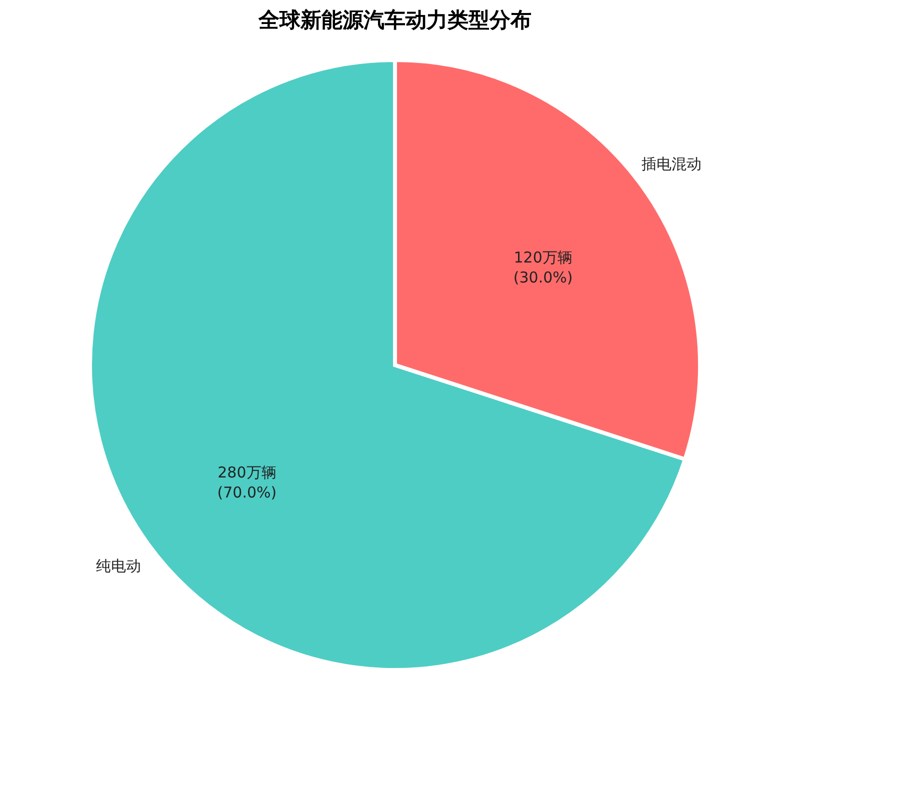  I want to click on chart-title: 全球新能源汽车动力类型分布, so click(395, 20).